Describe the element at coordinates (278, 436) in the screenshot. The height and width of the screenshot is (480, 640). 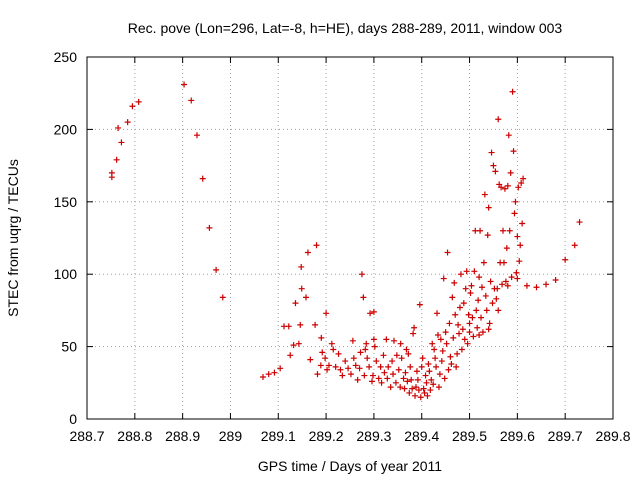
I see `x-tick-label: 289.1` at that location.